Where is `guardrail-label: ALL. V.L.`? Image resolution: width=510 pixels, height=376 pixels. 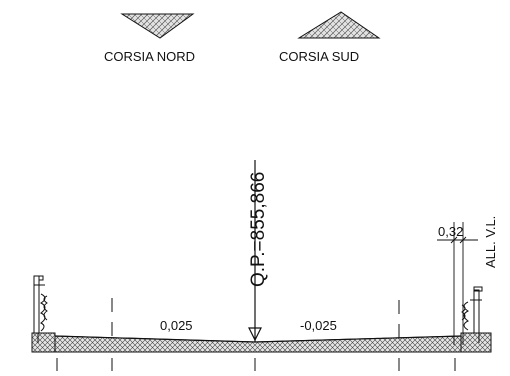
guardrail-label: ALL. V.L. is located at coordinates (490, 242).